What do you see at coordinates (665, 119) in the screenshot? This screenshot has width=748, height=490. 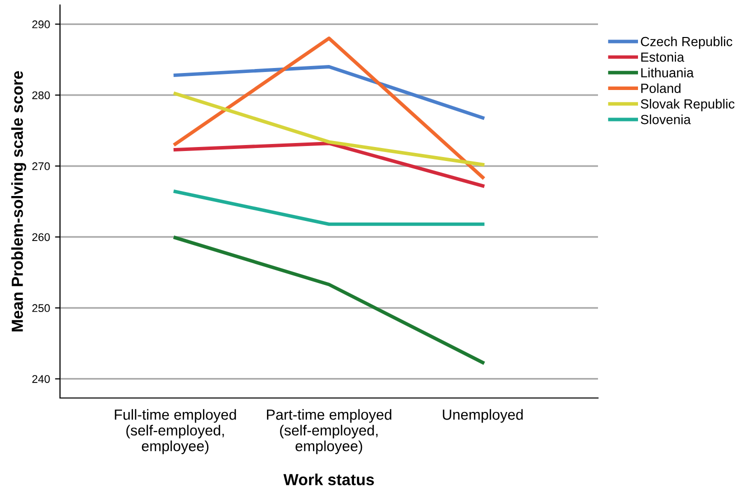 I see `legend-label: Slovenia` at bounding box center [665, 119].